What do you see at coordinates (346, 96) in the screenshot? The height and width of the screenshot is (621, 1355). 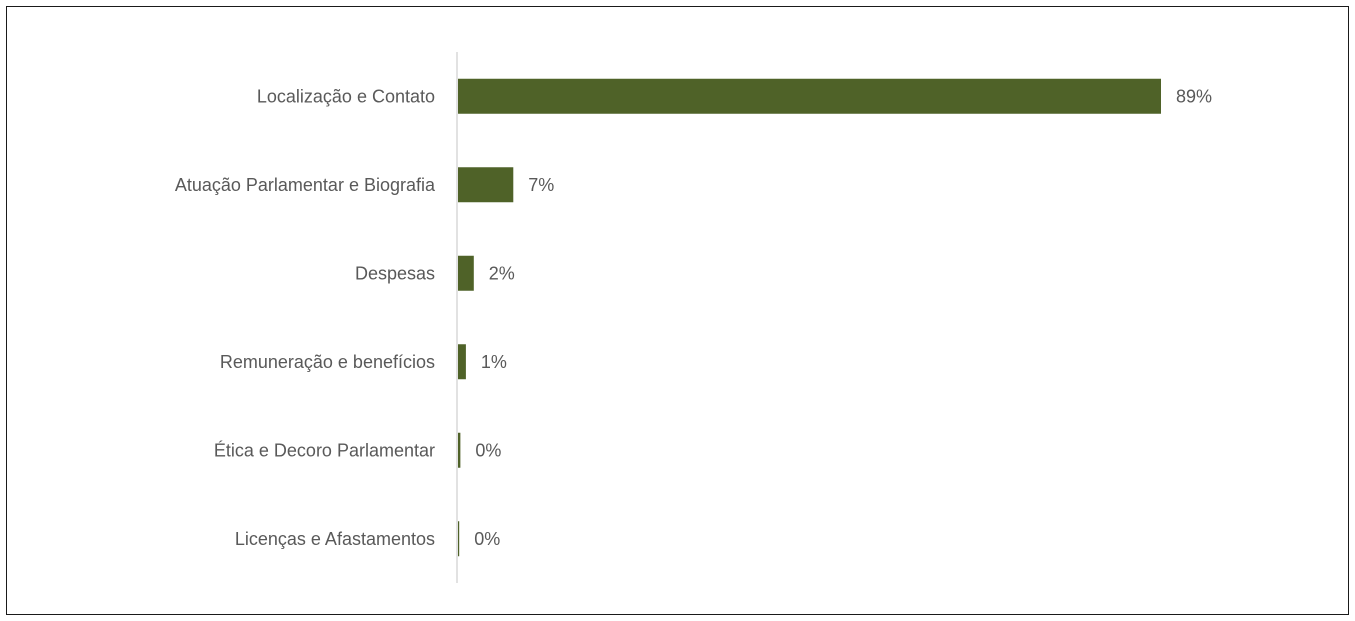 I see `category-label-0: Localização e Contato` at bounding box center [346, 96].